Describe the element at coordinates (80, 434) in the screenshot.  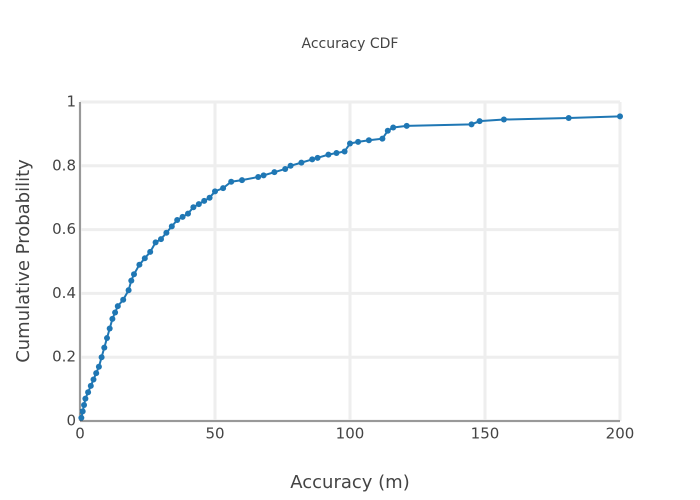
I see `x-tick-label: 0` at that location.